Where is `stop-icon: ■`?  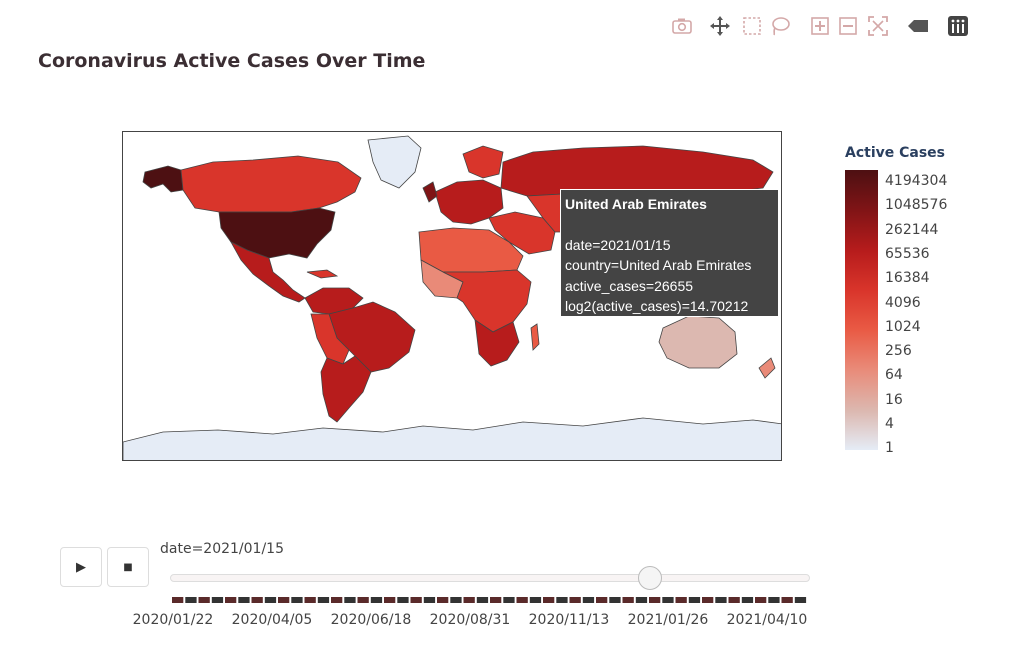
stop-icon: ■ is located at coordinates (128, 567).